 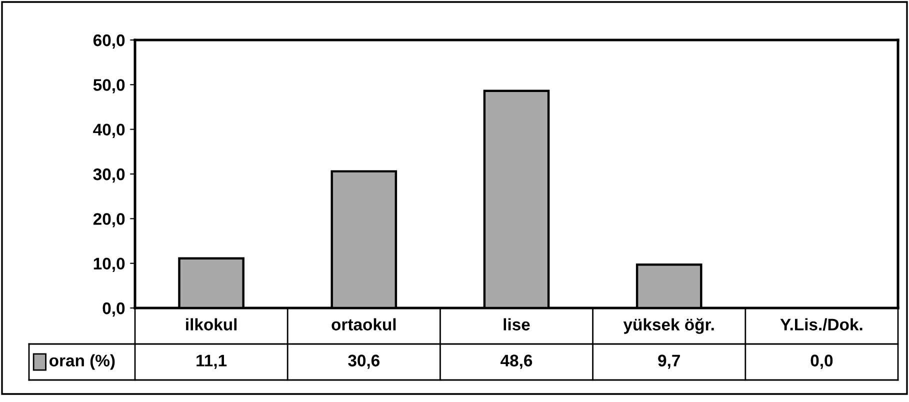 I want to click on x-tick-label: Y.Lis./Dok., so click(x=821, y=324).